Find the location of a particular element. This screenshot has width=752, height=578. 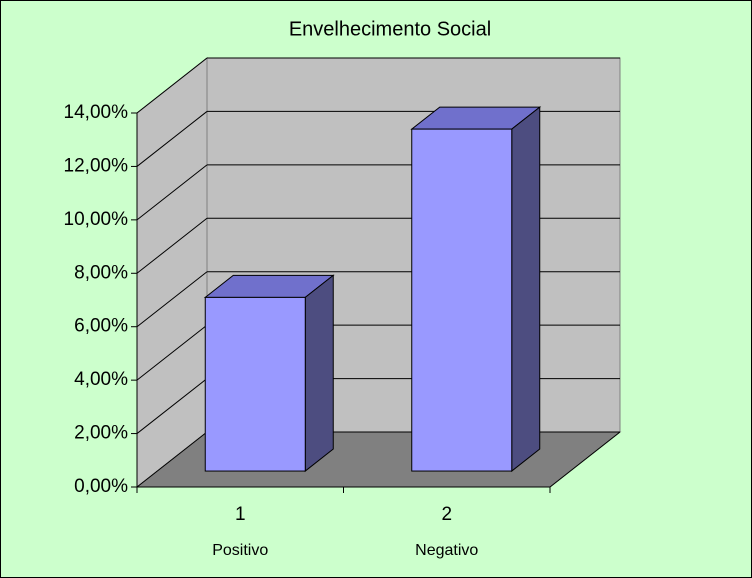

floor-edge is located at coordinates (585, 459).